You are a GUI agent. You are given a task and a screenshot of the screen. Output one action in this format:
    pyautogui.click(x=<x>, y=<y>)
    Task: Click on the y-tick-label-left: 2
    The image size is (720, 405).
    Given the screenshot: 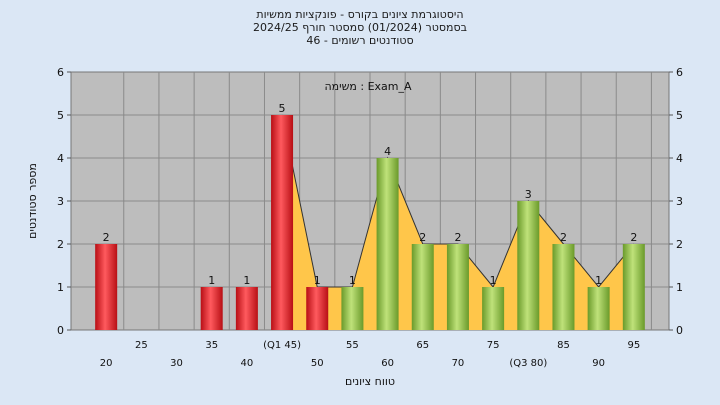 What is the action you would take?
    pyautogui.click(x=60, y=244)
    